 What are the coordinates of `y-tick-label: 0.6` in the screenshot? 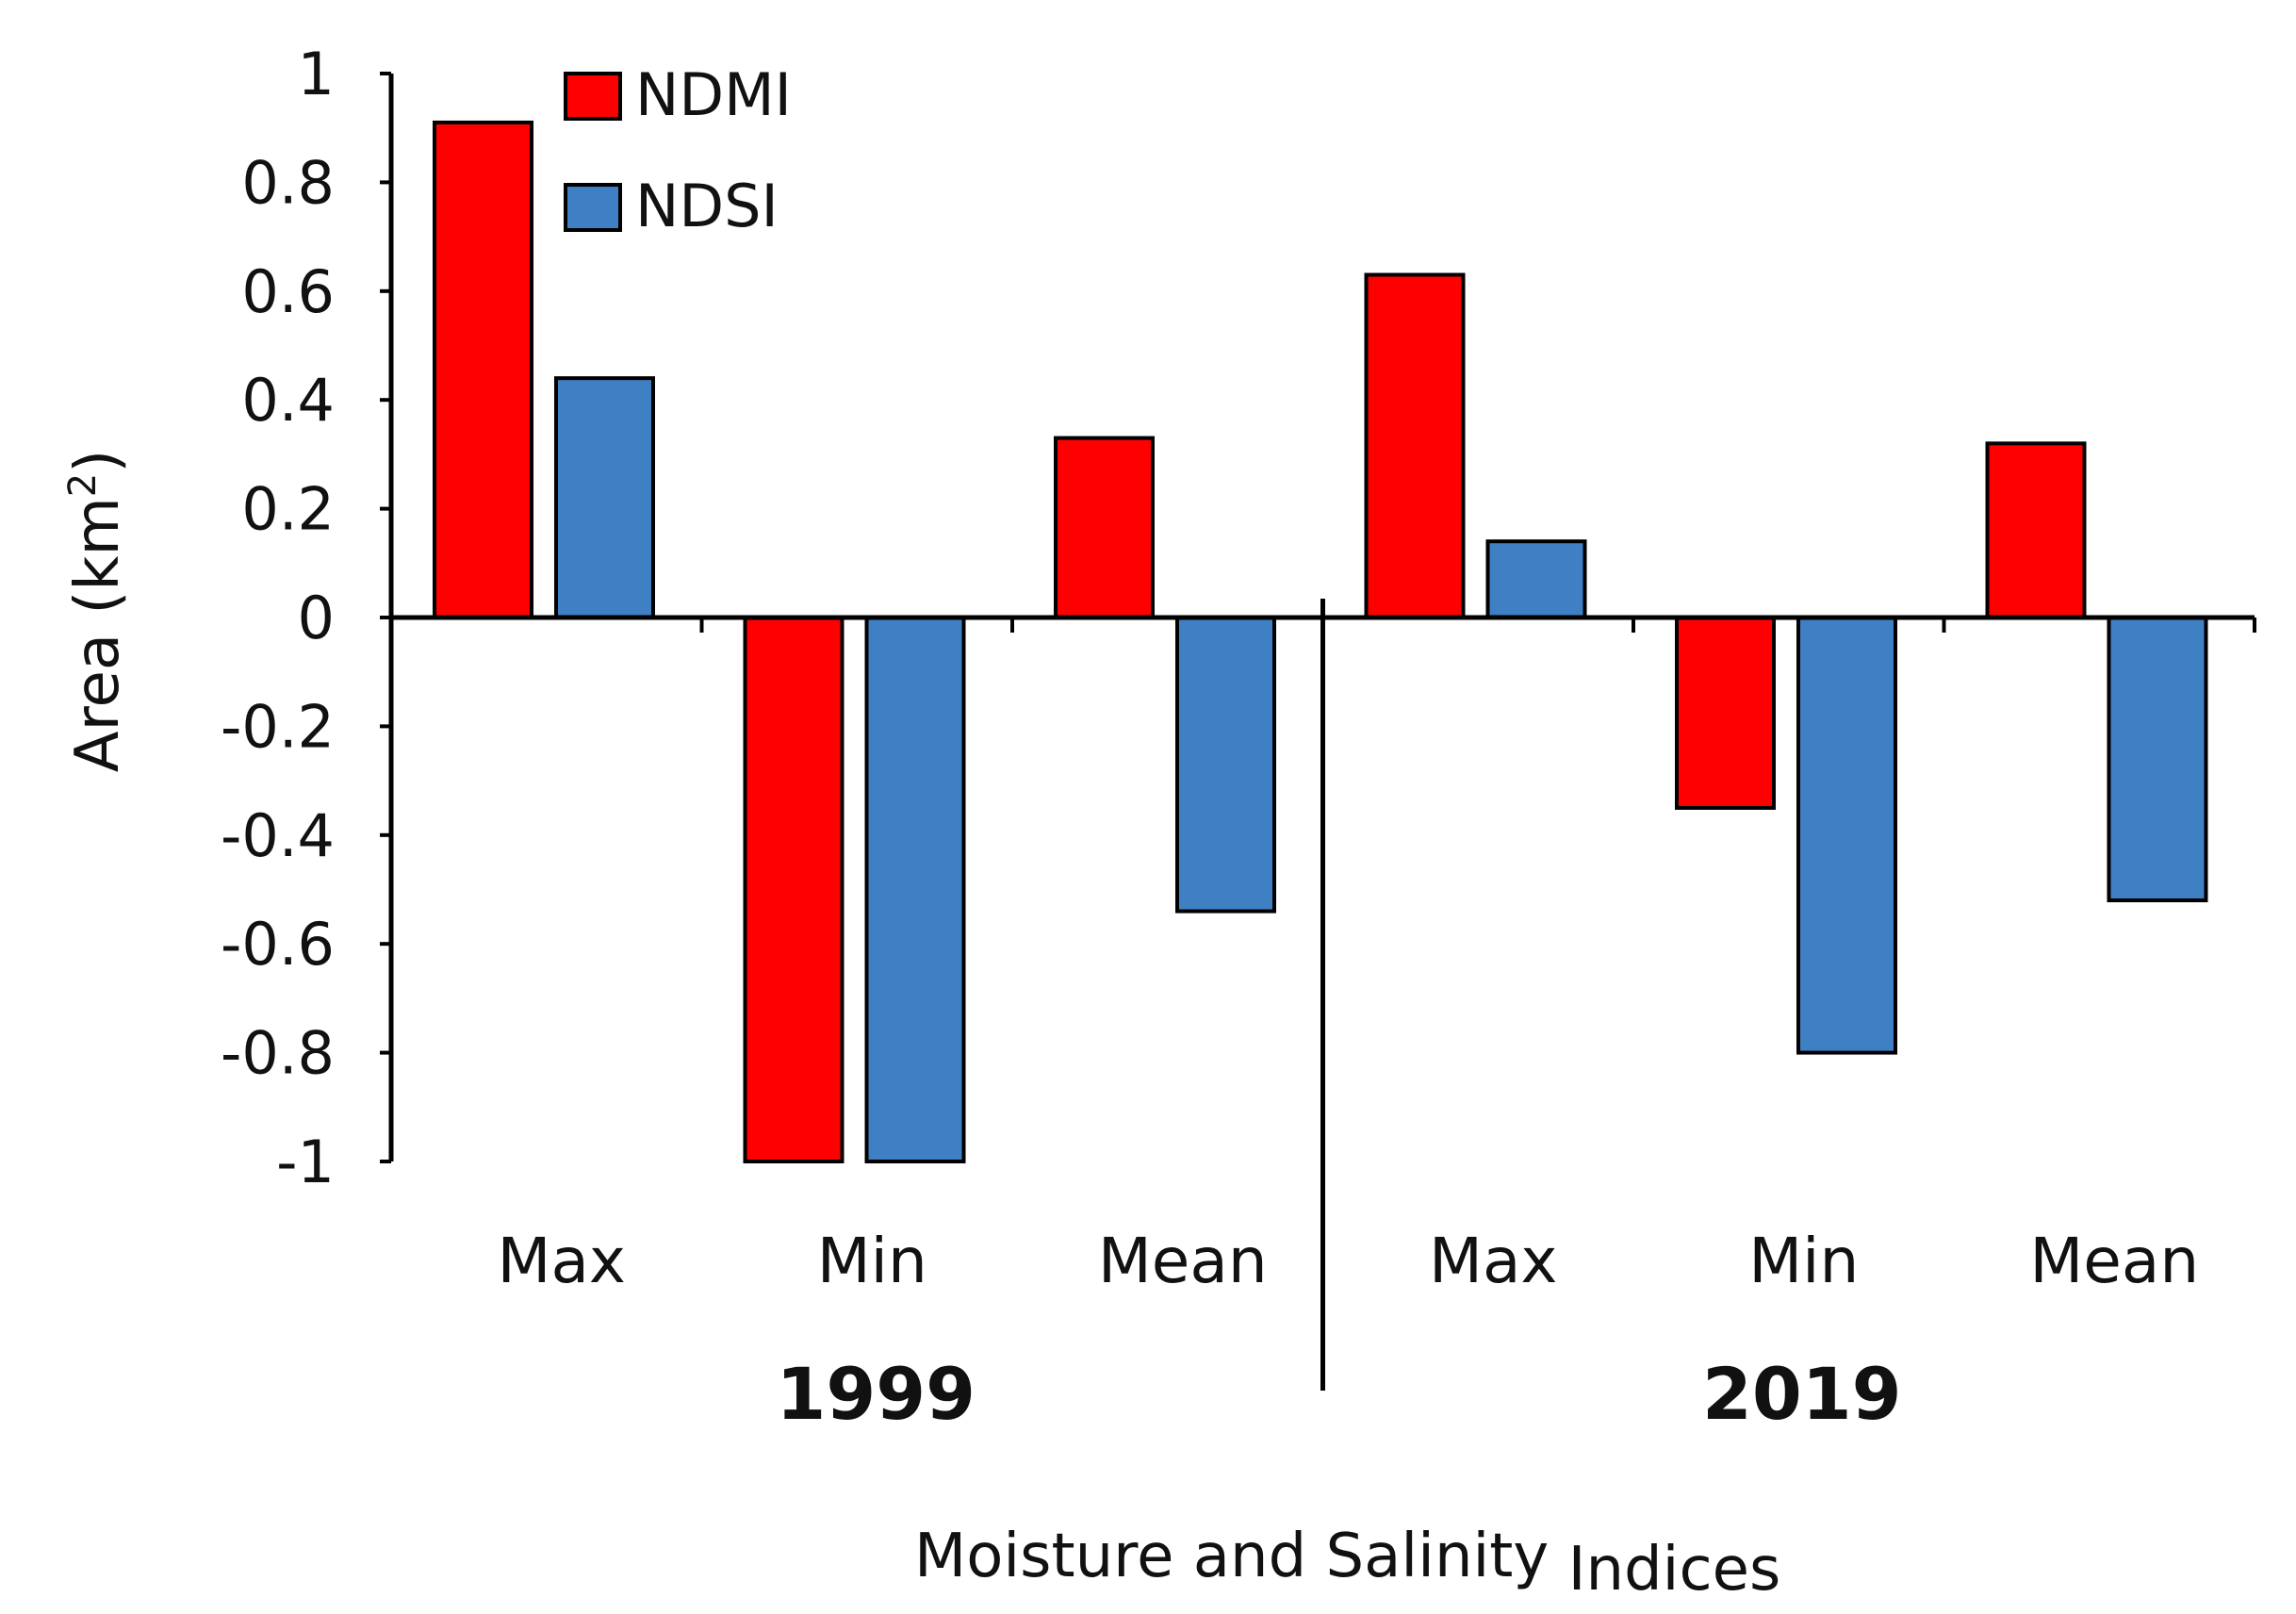 It's located at (288, 292).